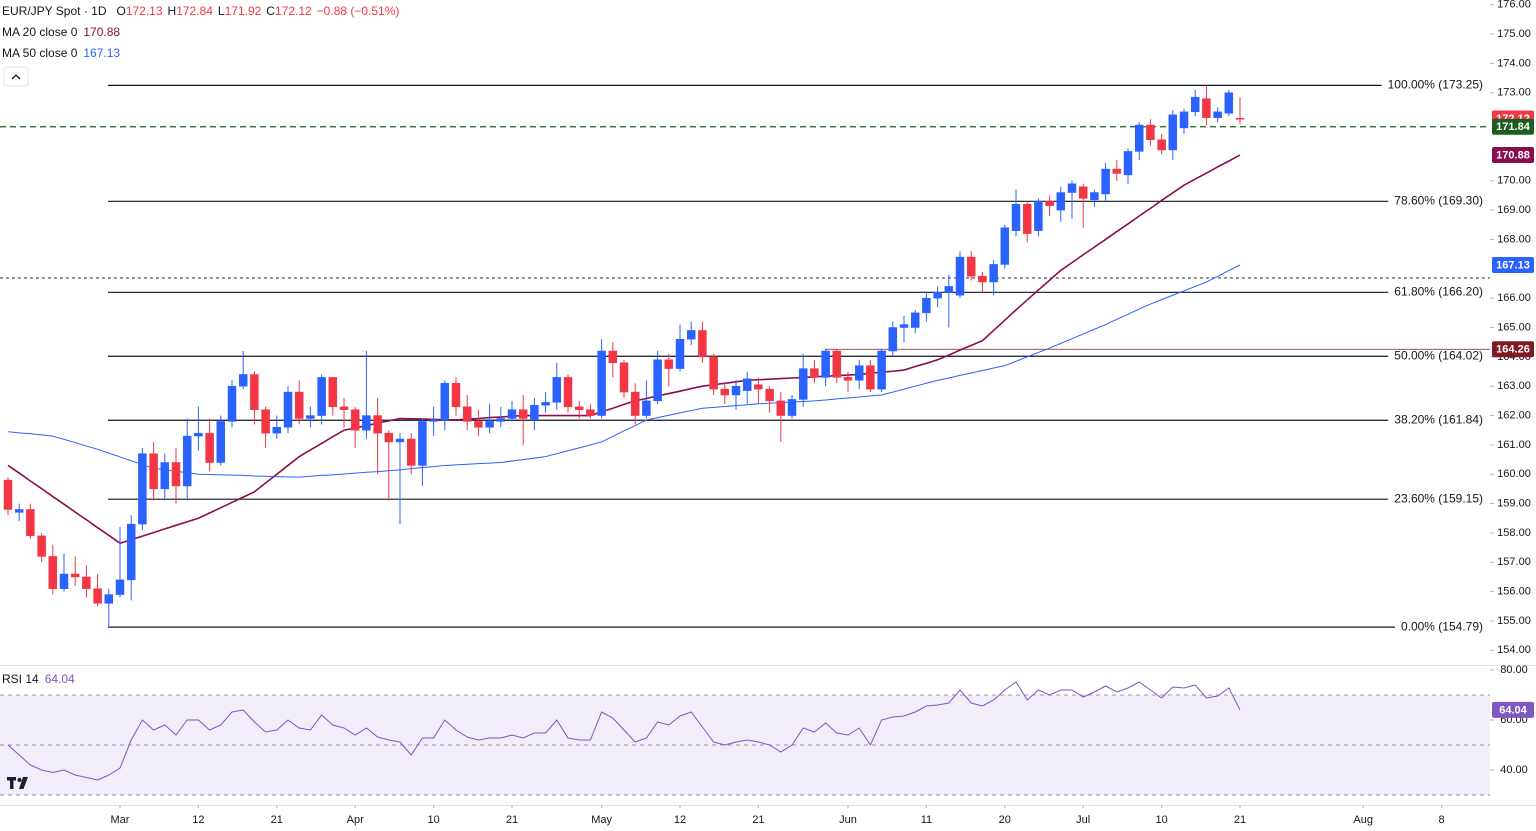 The height and width of the screenshot is (831, 1536). What do you see at coordinates (1083, 820) in the screenshot?
I see `x-tick-label: Jul` at bounding box center [1083, 820].